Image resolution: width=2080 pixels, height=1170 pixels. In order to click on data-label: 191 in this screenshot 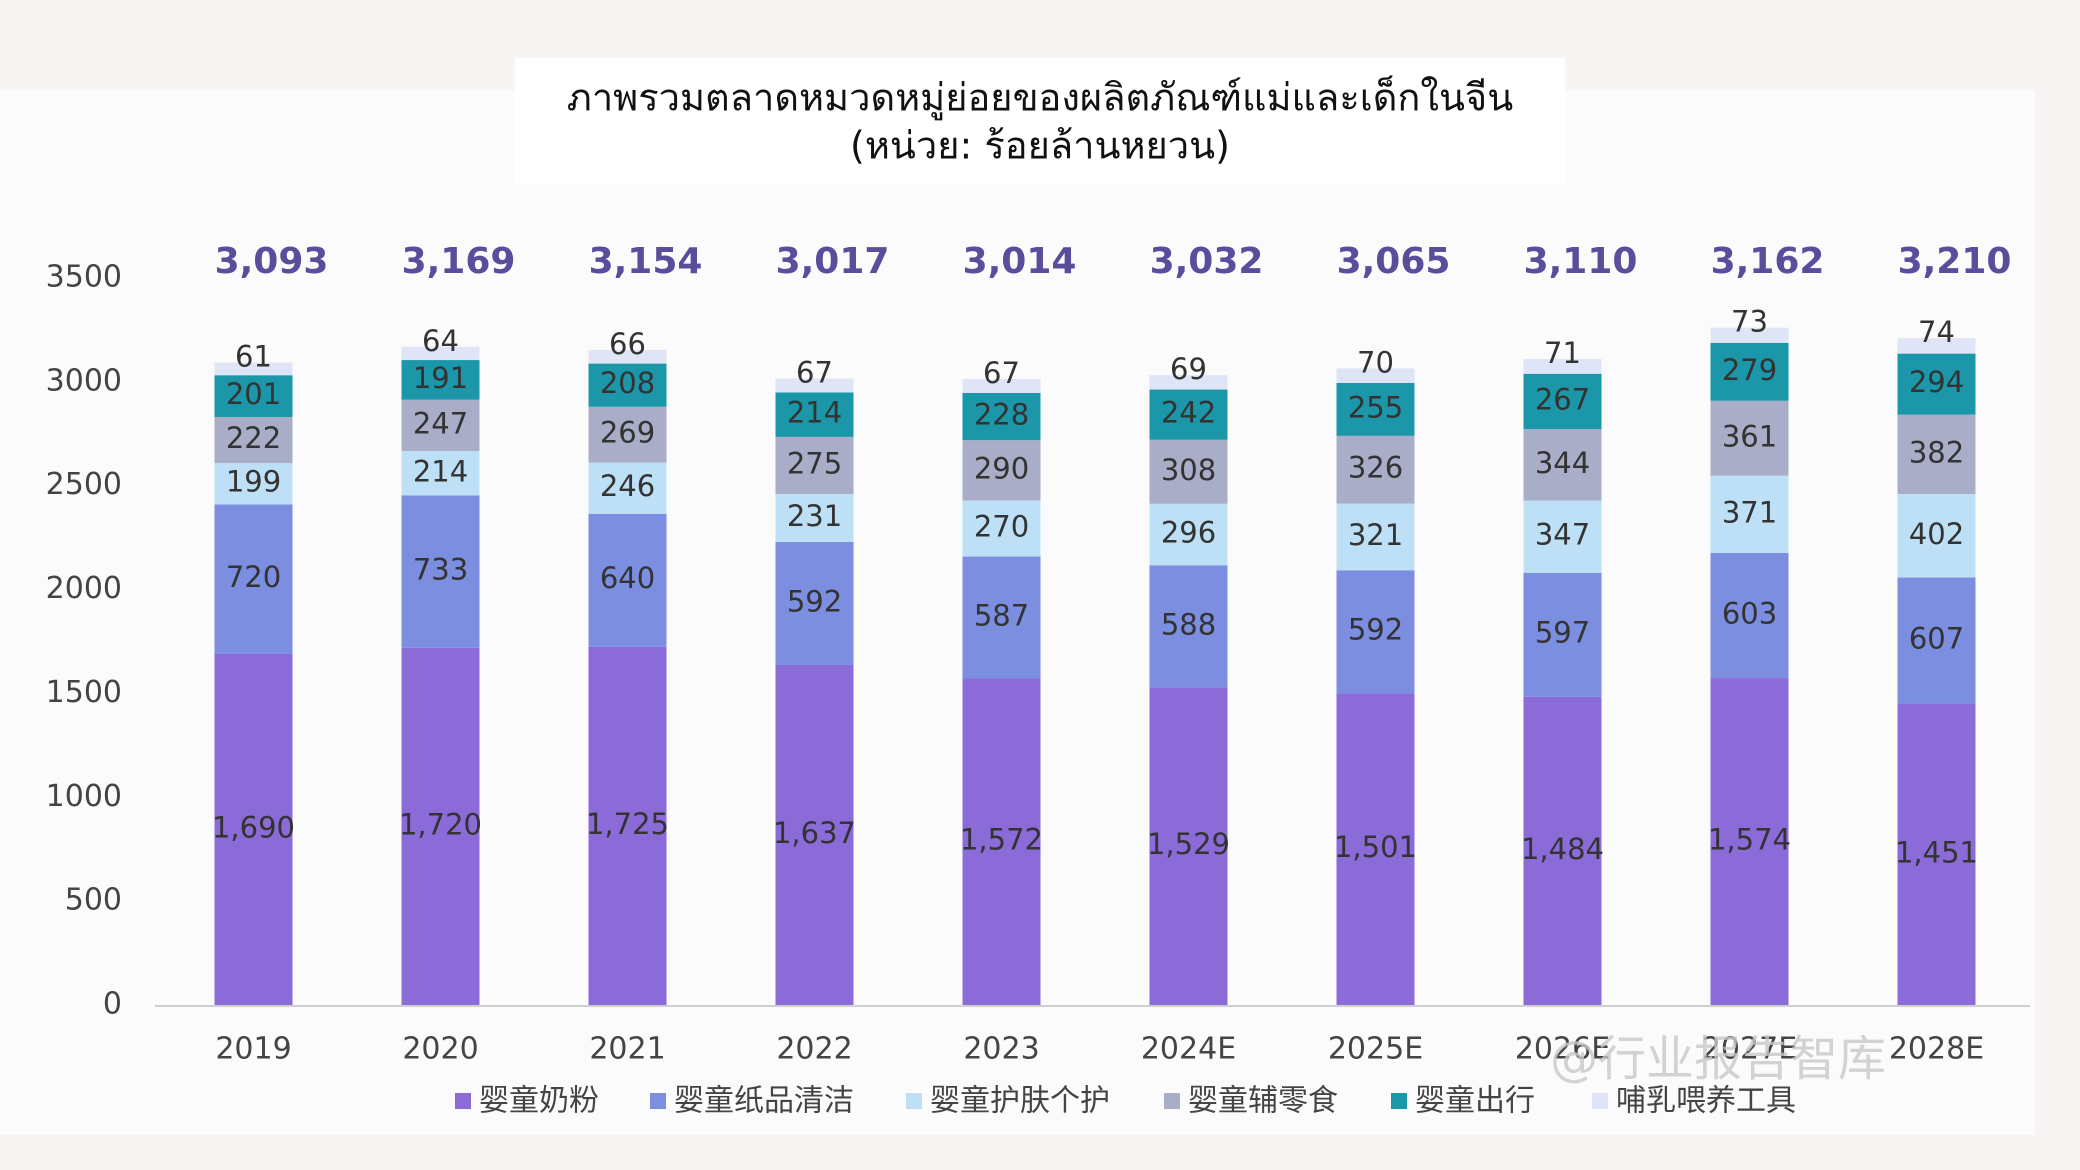, I will do `click(440, 378)`.